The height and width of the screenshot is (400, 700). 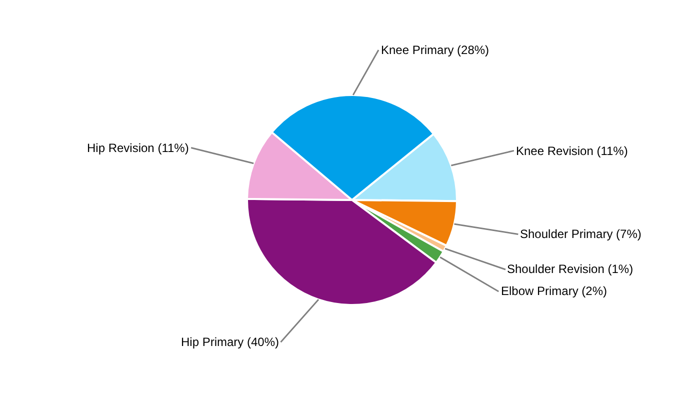 What do you see at coordinates (230, 342) in the screenshot?
I see `slice-label: Hip Primary (40%)` at bounding box center [230, 342].